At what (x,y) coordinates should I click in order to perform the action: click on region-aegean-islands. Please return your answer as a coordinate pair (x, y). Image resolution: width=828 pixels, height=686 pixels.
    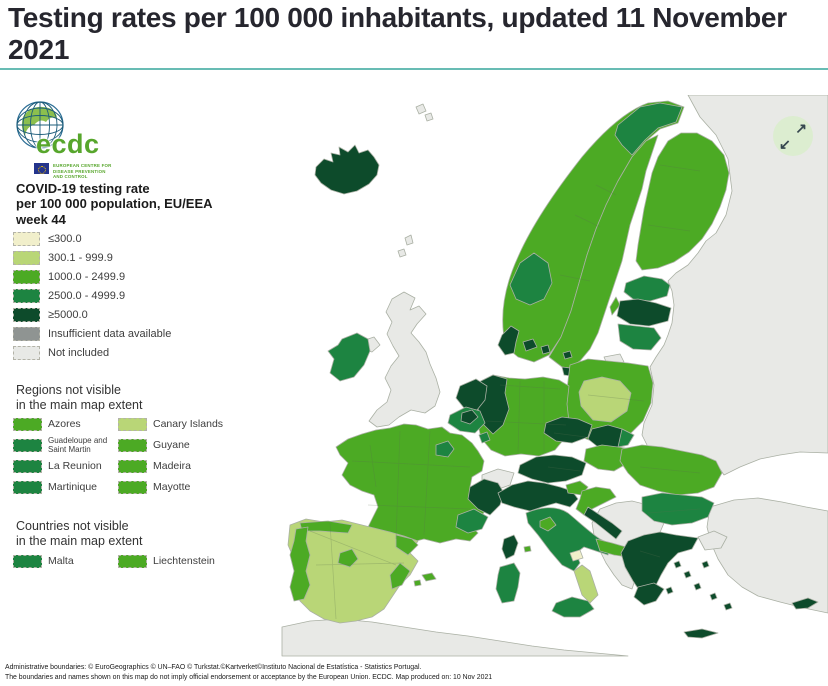
    Looking at the image, I should click on (699, 585).